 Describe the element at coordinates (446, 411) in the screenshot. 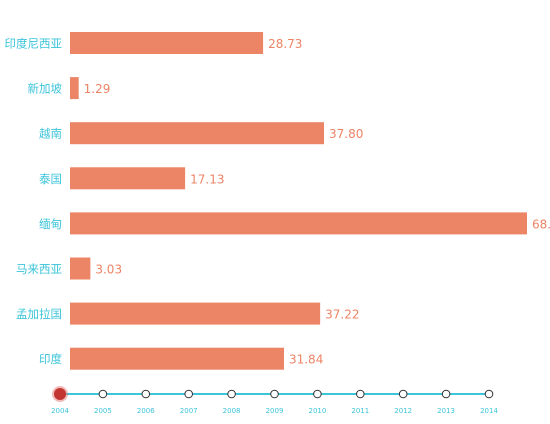

I see `timeline-year-label: 2013` at that location.